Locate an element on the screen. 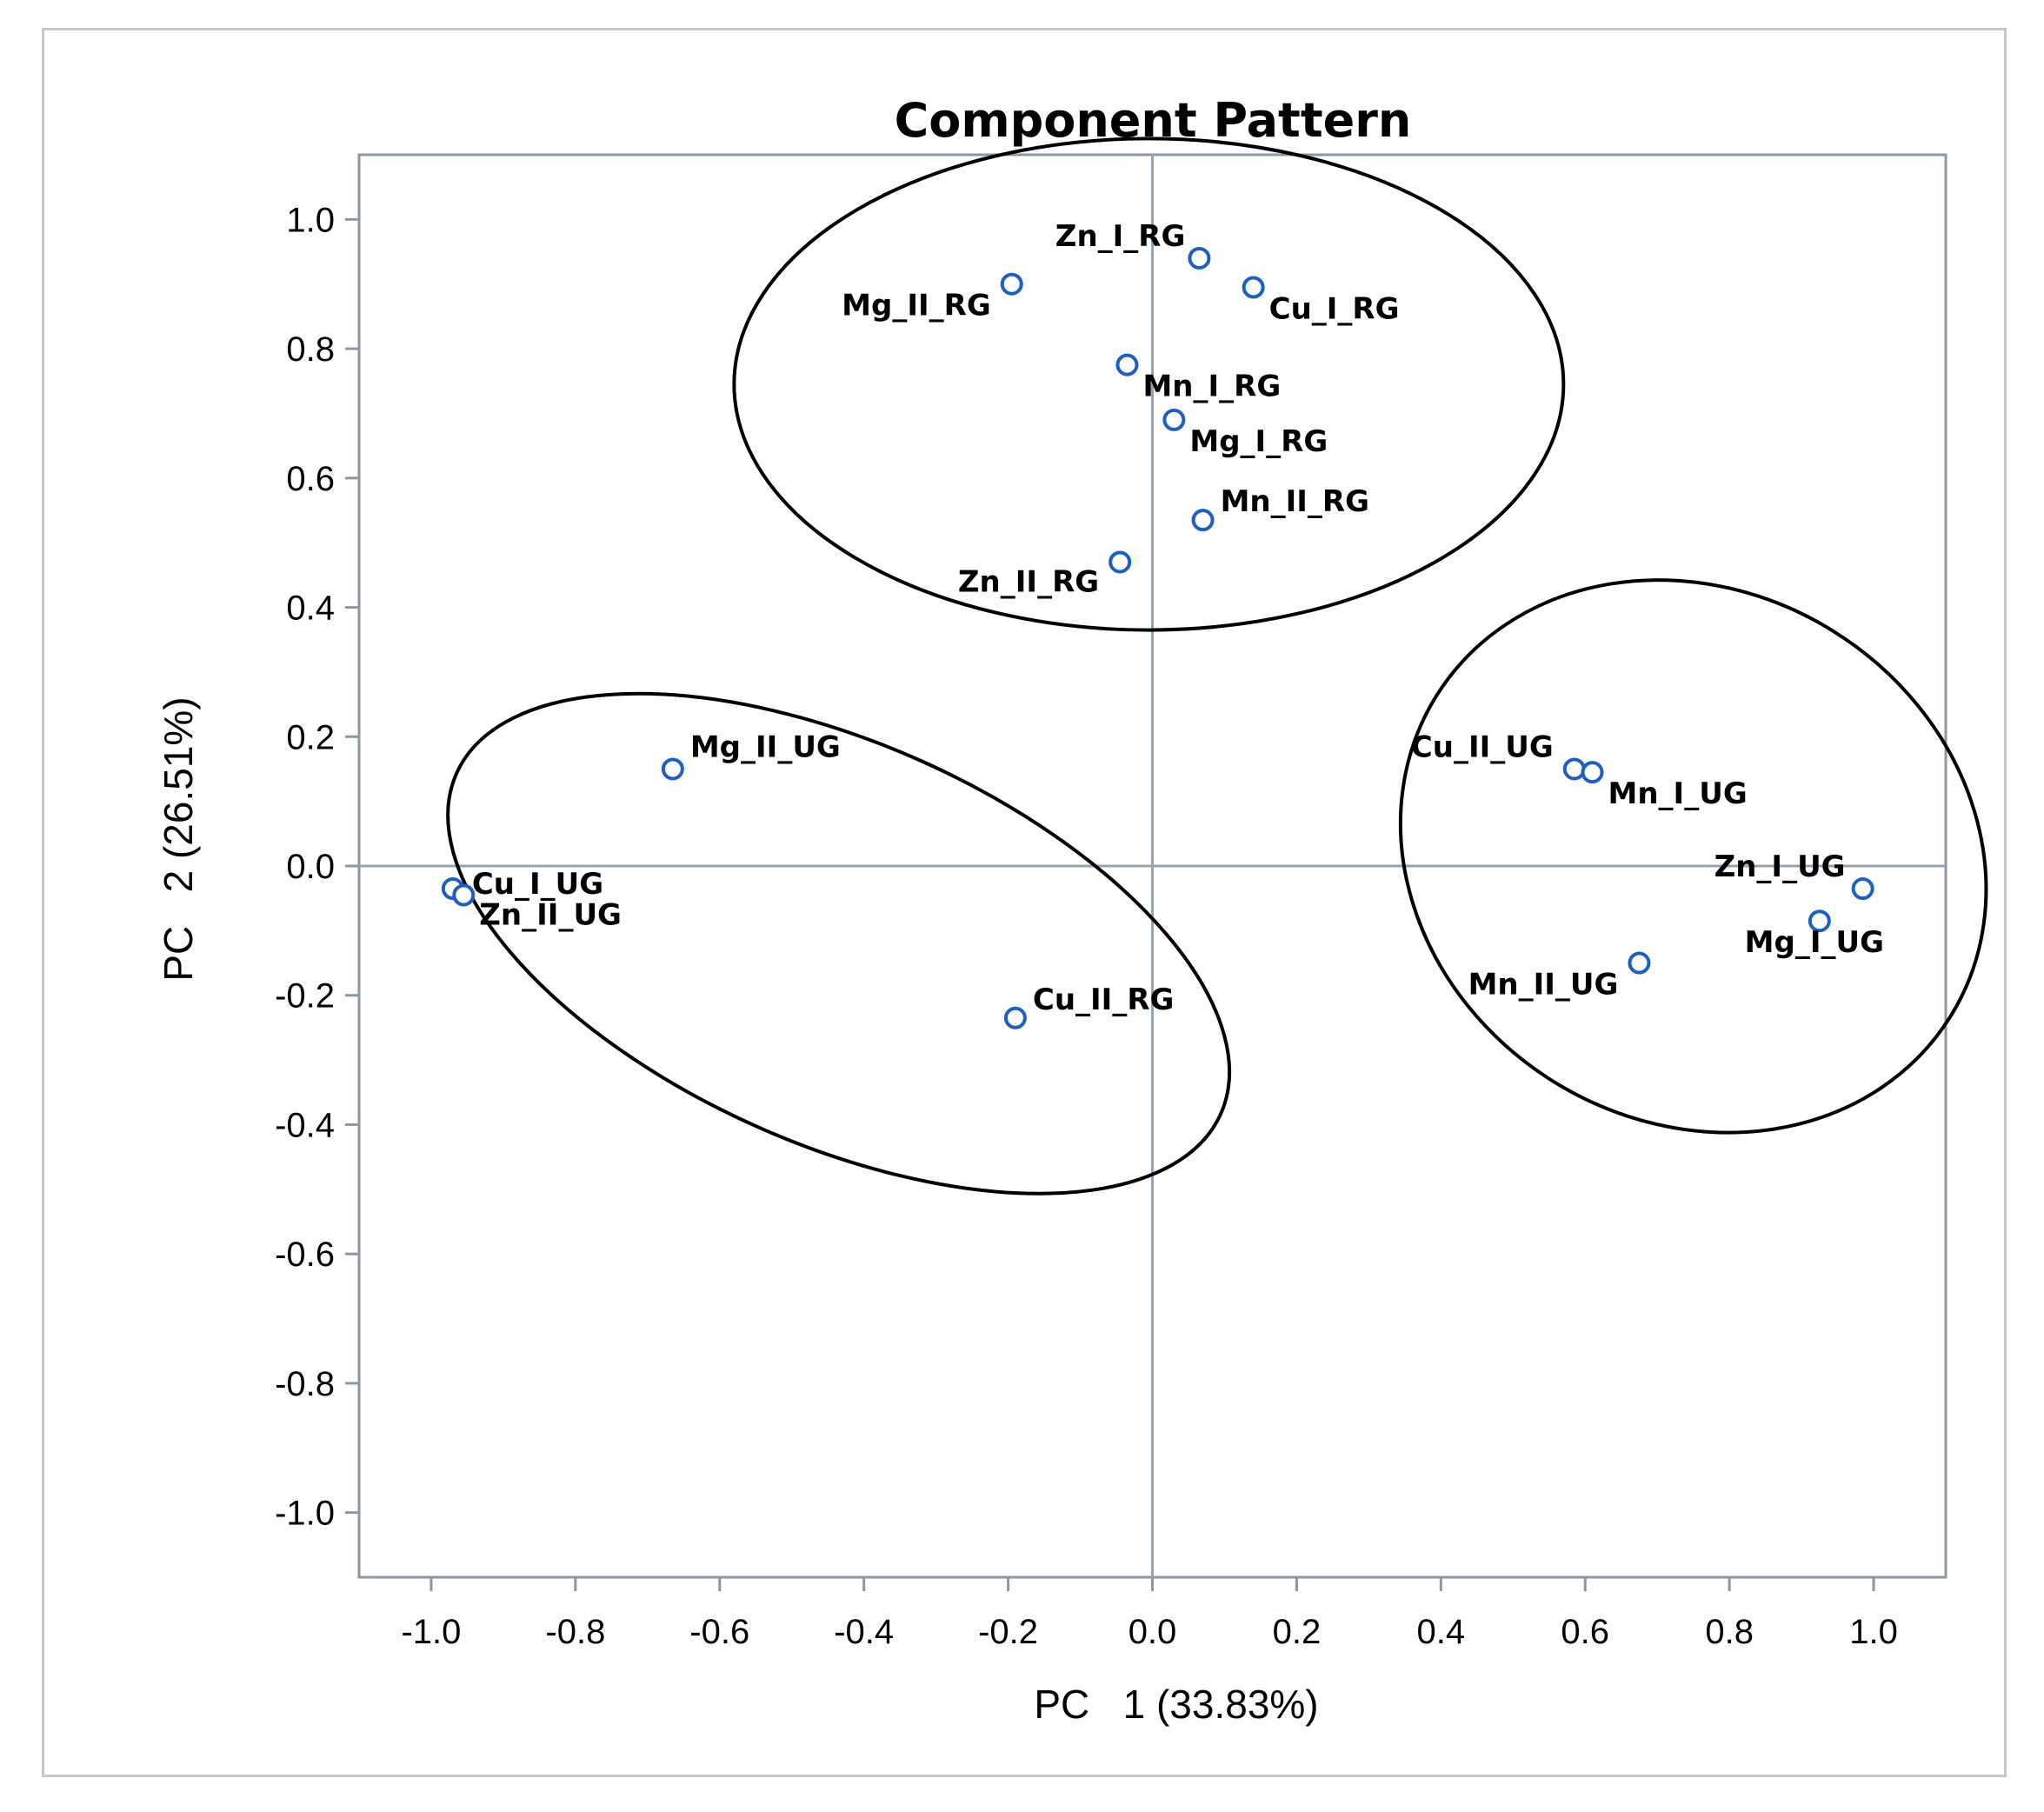  data-point-label: Cu_I_UG is located at coordinates (537, 885).